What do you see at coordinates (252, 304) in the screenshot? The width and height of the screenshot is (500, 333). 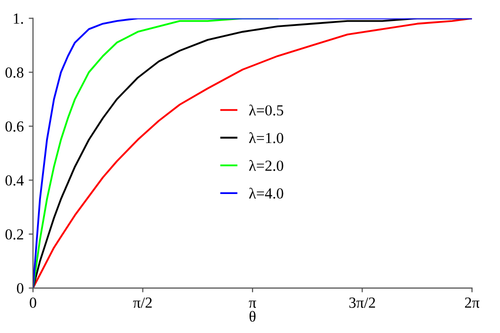 I see `x-tick-label: π` at bounding box center [252, 304].